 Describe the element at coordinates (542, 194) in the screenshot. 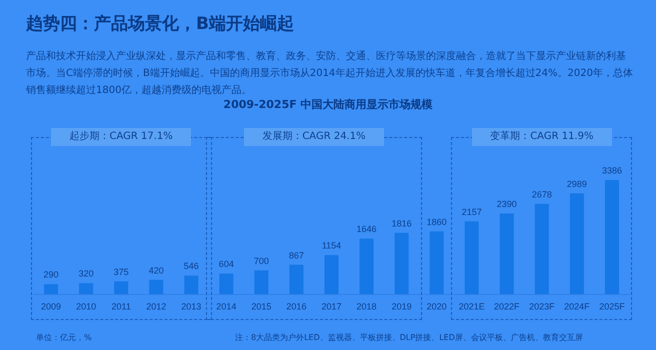

I see `data-label: 2678` at that location.